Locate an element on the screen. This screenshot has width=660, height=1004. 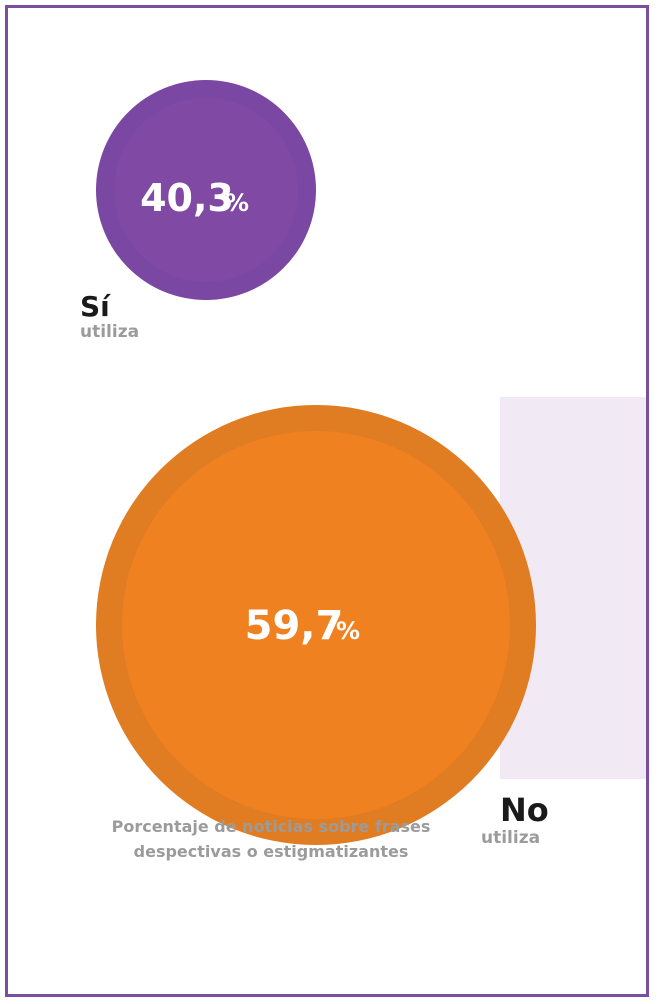
answer-no-sublabel: utiliza is located at coordinates (511, 838).